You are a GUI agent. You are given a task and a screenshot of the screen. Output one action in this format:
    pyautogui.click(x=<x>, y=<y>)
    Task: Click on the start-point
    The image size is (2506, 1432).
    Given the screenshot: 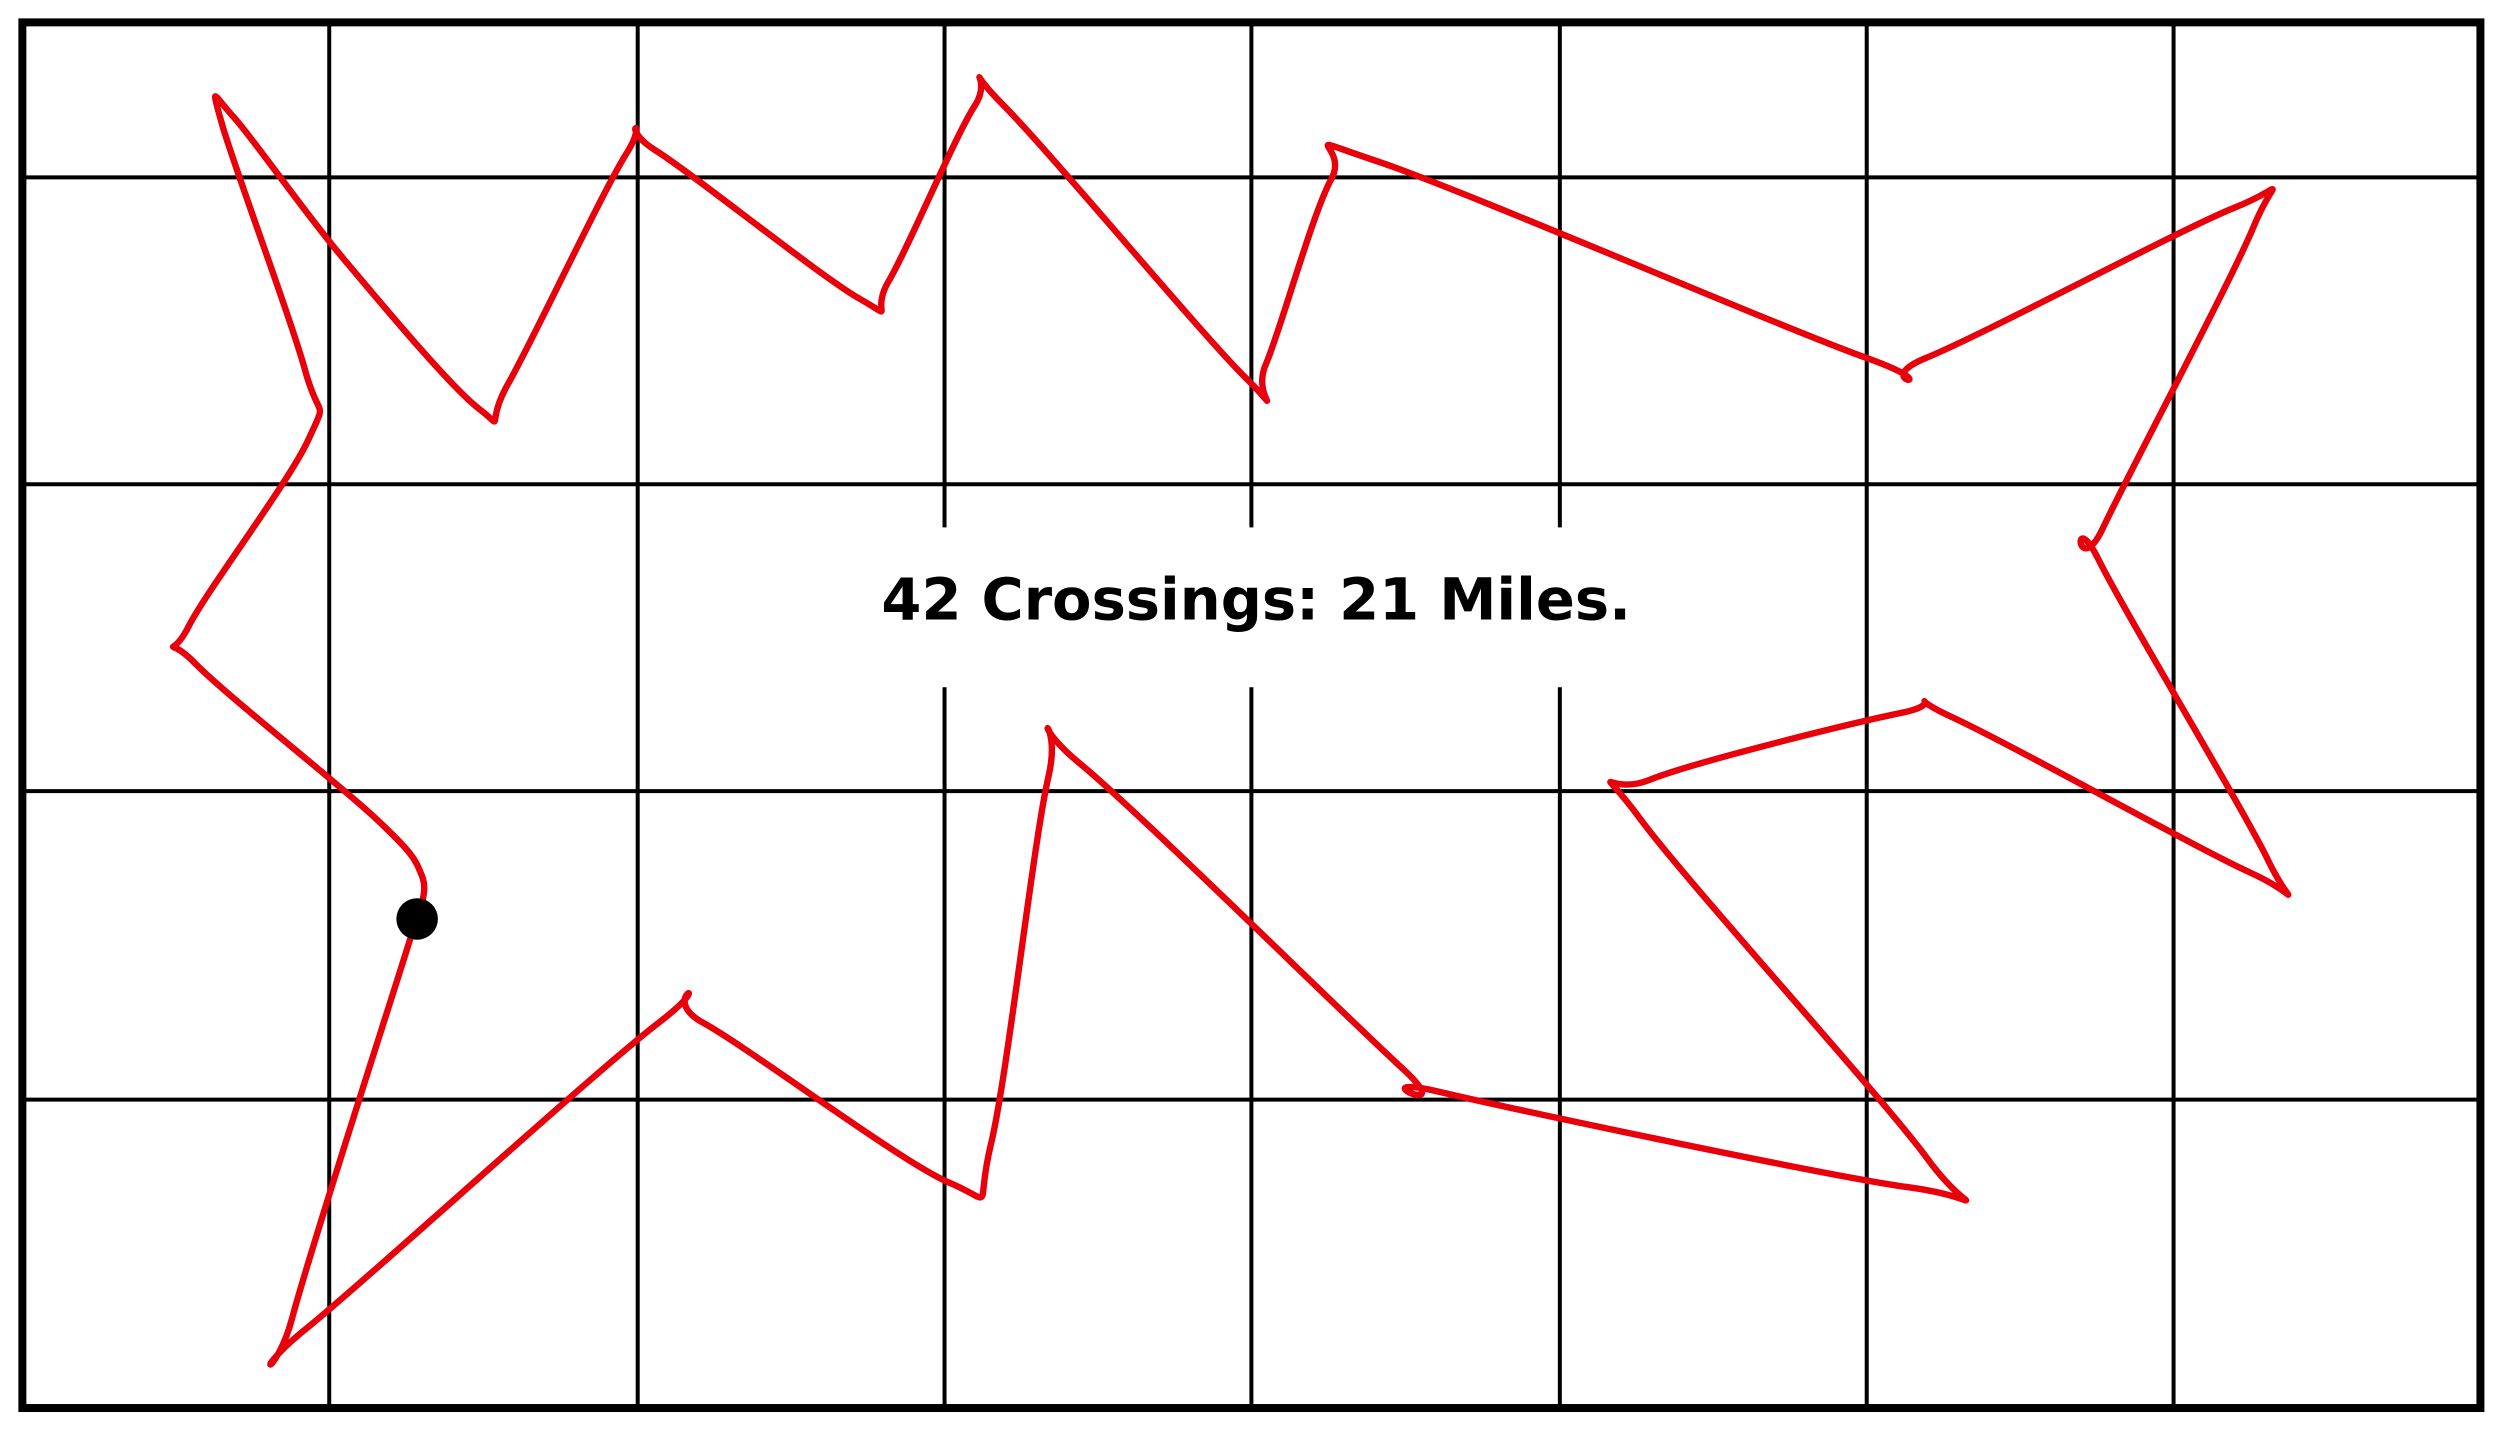 What is the action you would take?
    pyautogui.click(x=417, y=919)
    